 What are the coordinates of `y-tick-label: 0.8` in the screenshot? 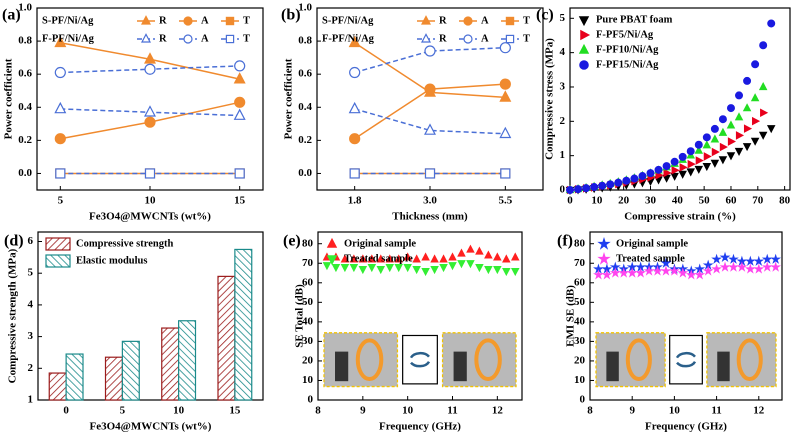 It's located at (25, 41).